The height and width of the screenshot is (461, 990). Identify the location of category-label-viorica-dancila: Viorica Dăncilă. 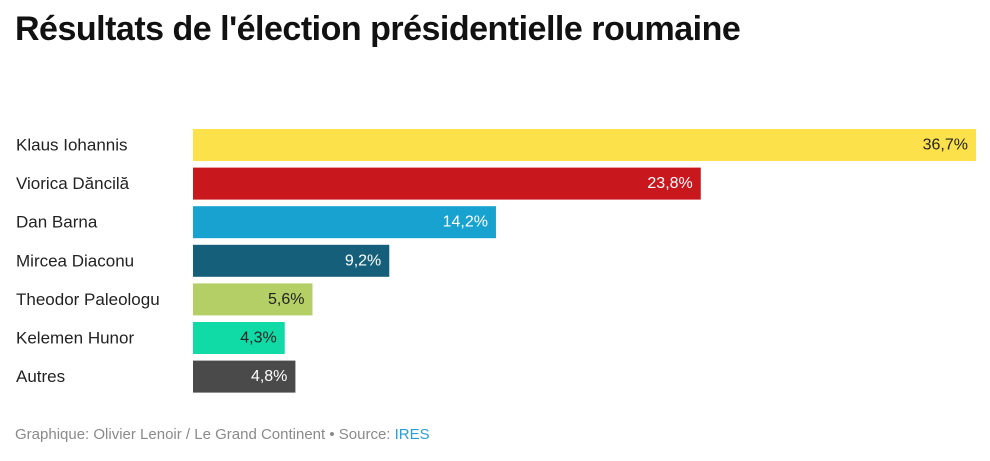
(73, 183).